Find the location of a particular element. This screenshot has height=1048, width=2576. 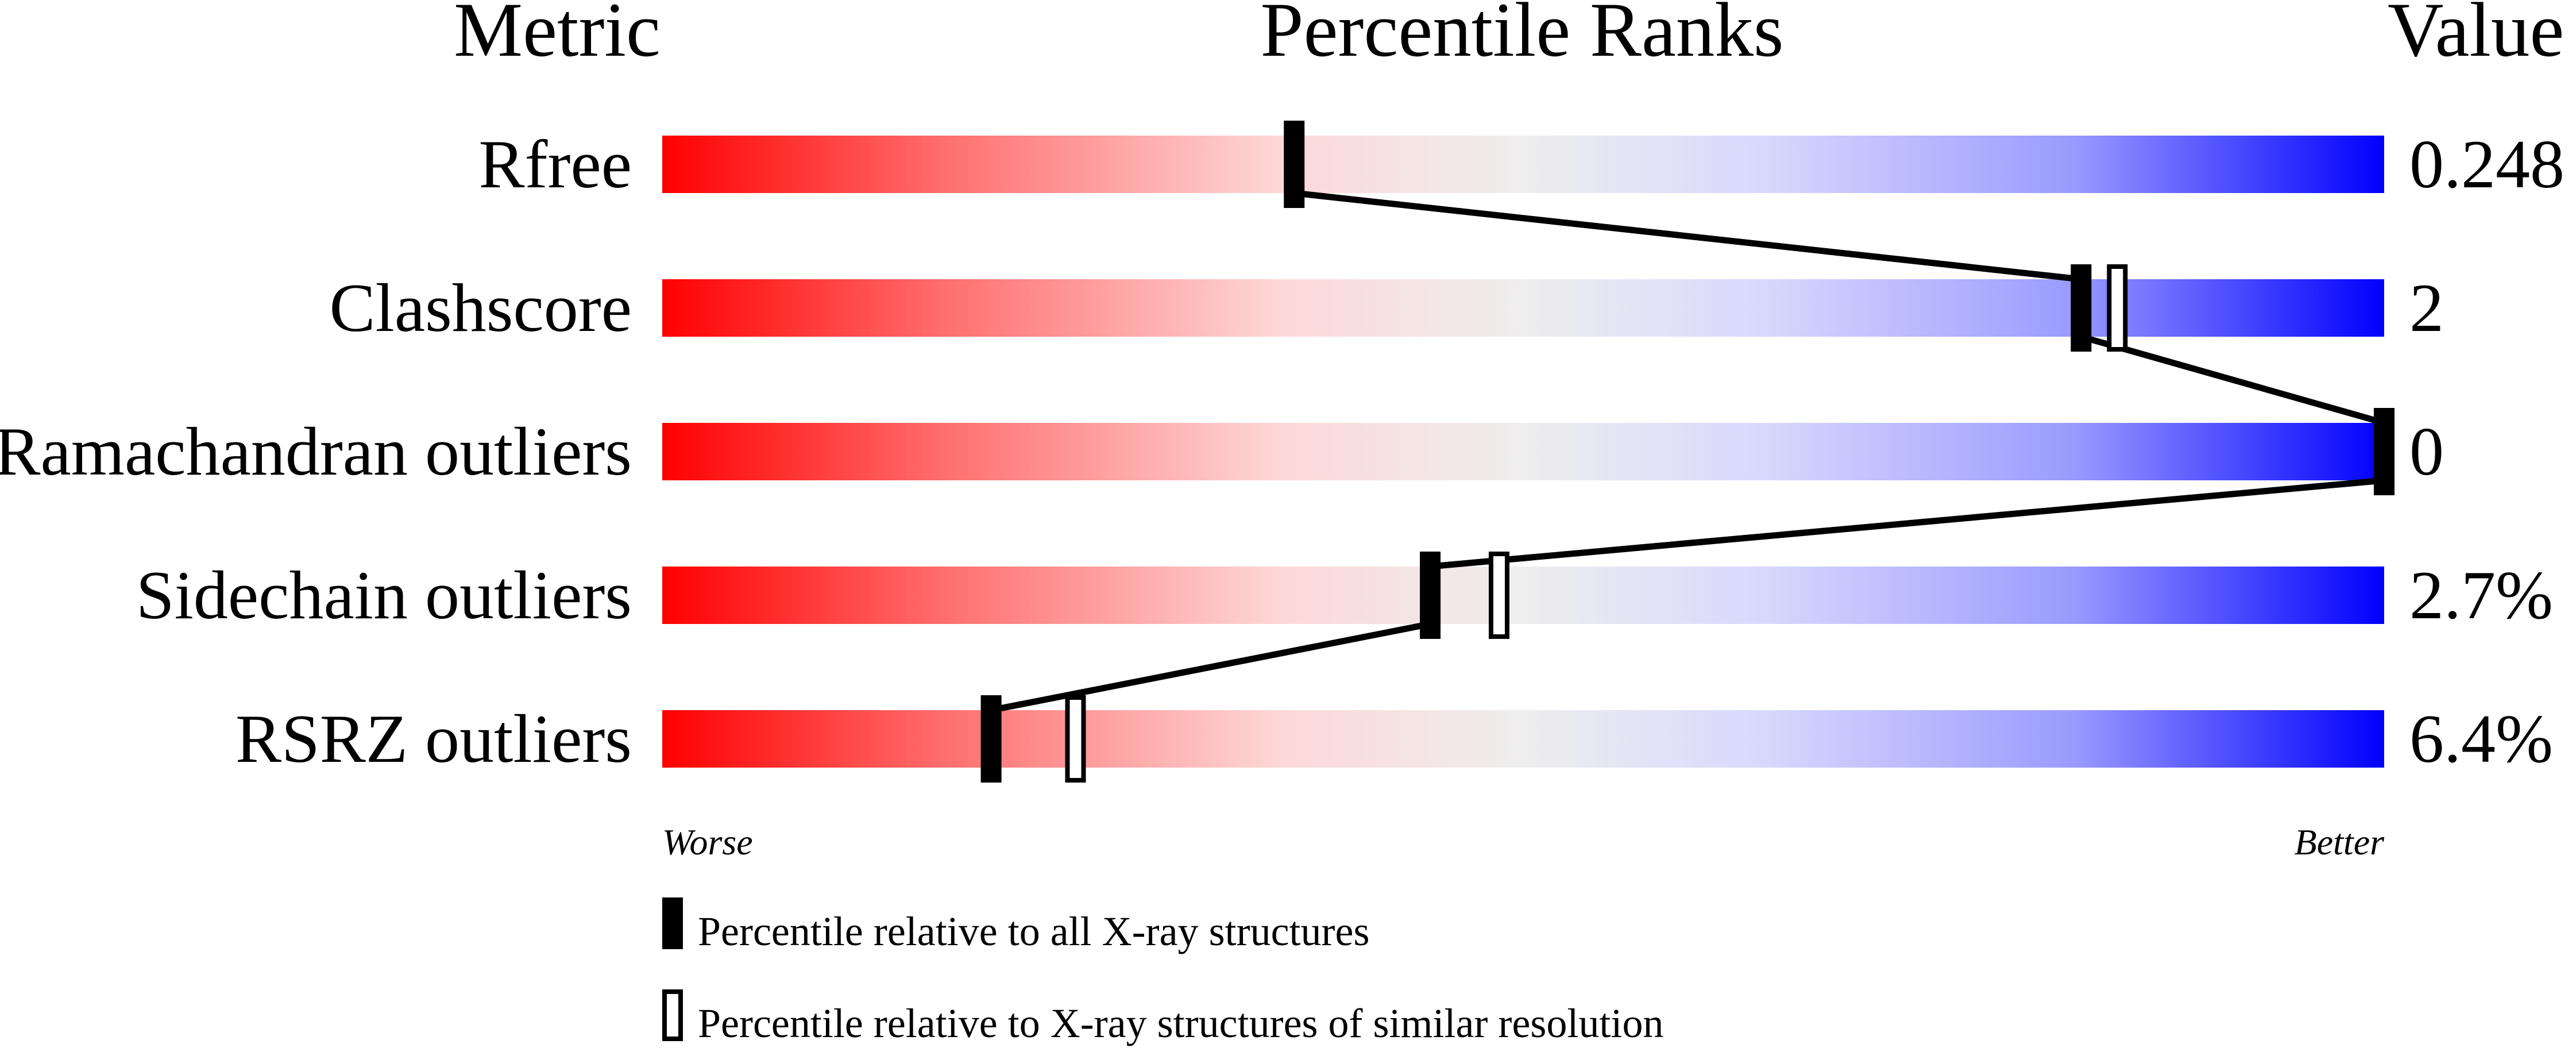

value-label: 2.7% is located at coordinates (2481, 595).